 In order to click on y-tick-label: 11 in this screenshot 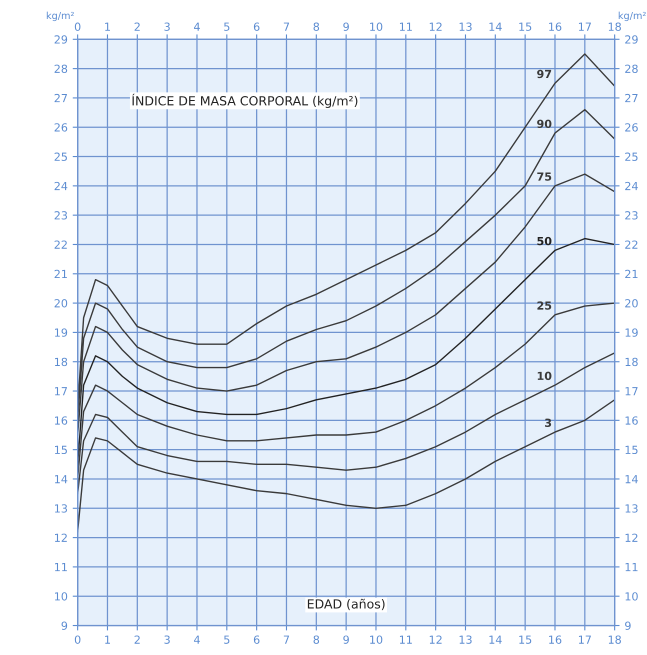, I will do `click(61, 567)`.